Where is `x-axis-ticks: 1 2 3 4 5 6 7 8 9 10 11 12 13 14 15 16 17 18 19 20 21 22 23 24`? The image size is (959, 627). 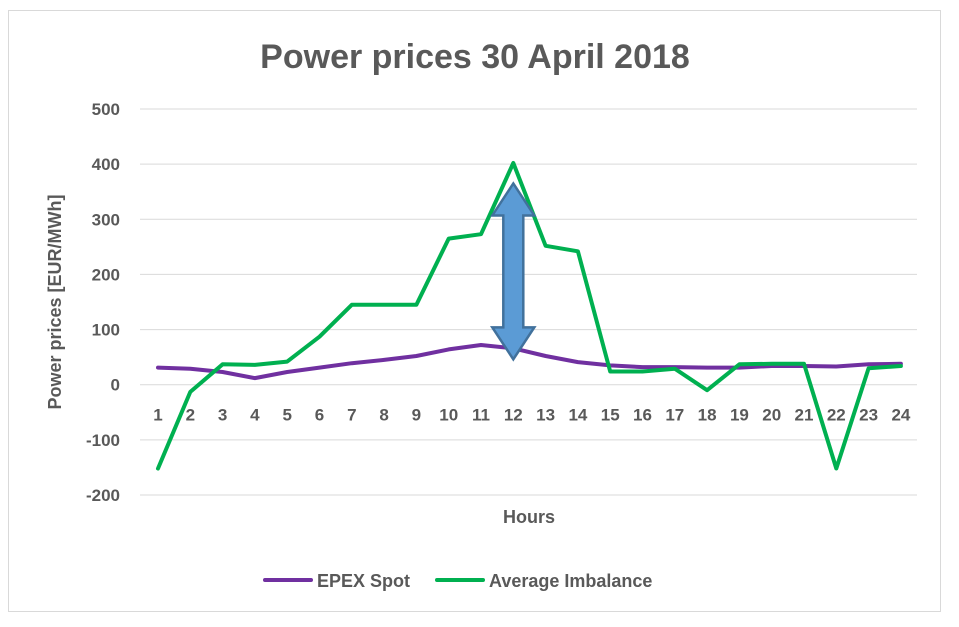 x-axis-ticks: 1 2 3 4 5 6 7 8 9 10 11 12 13 14 15 16 17 18 19 20 21 22 23 24 is located at coordinates (532, 415).